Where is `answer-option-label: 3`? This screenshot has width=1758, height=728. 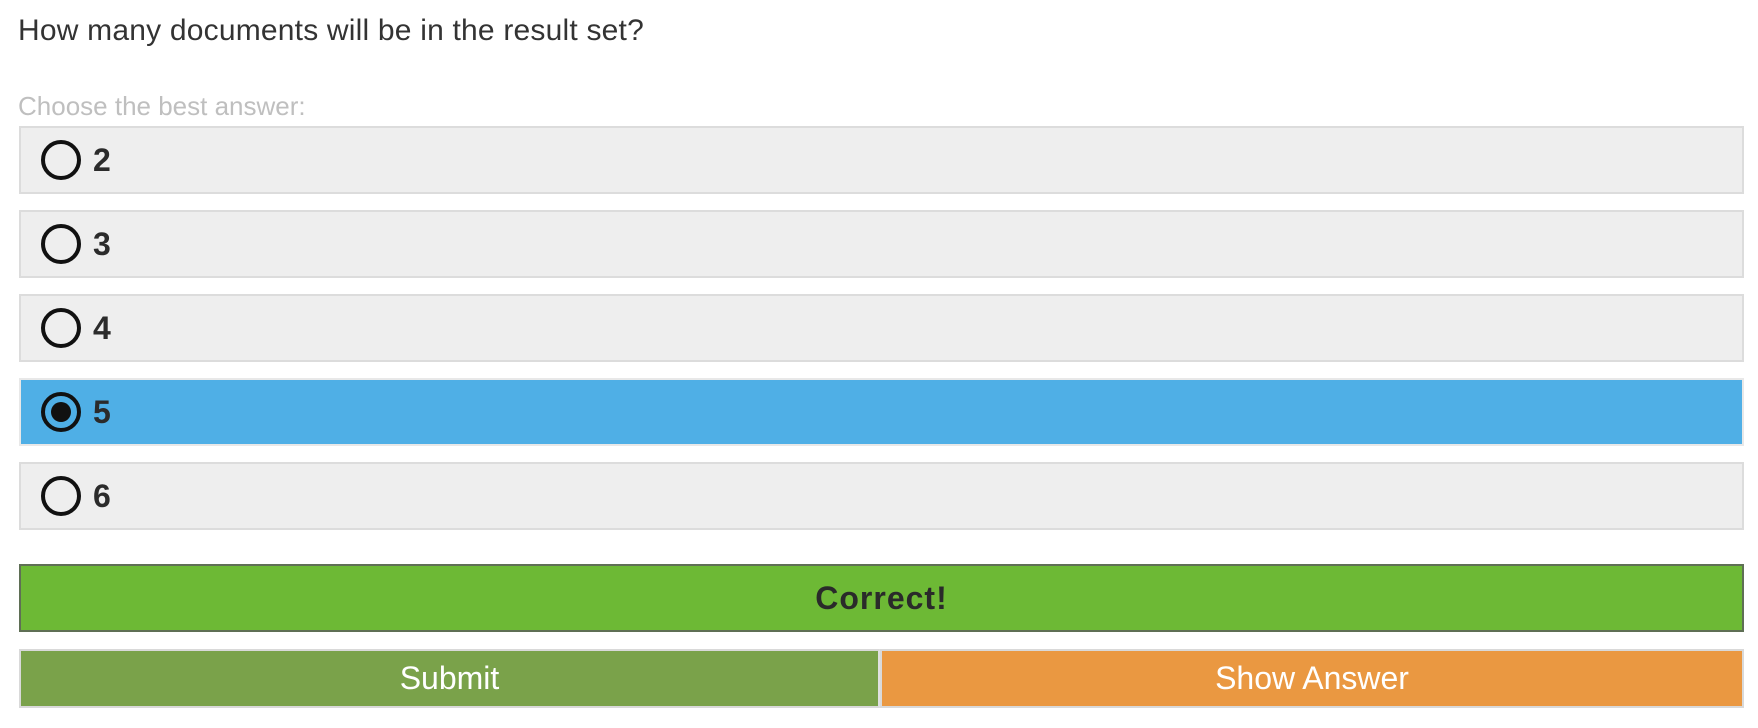
answer-option-label: 3 is located at coordinates (102, 243).